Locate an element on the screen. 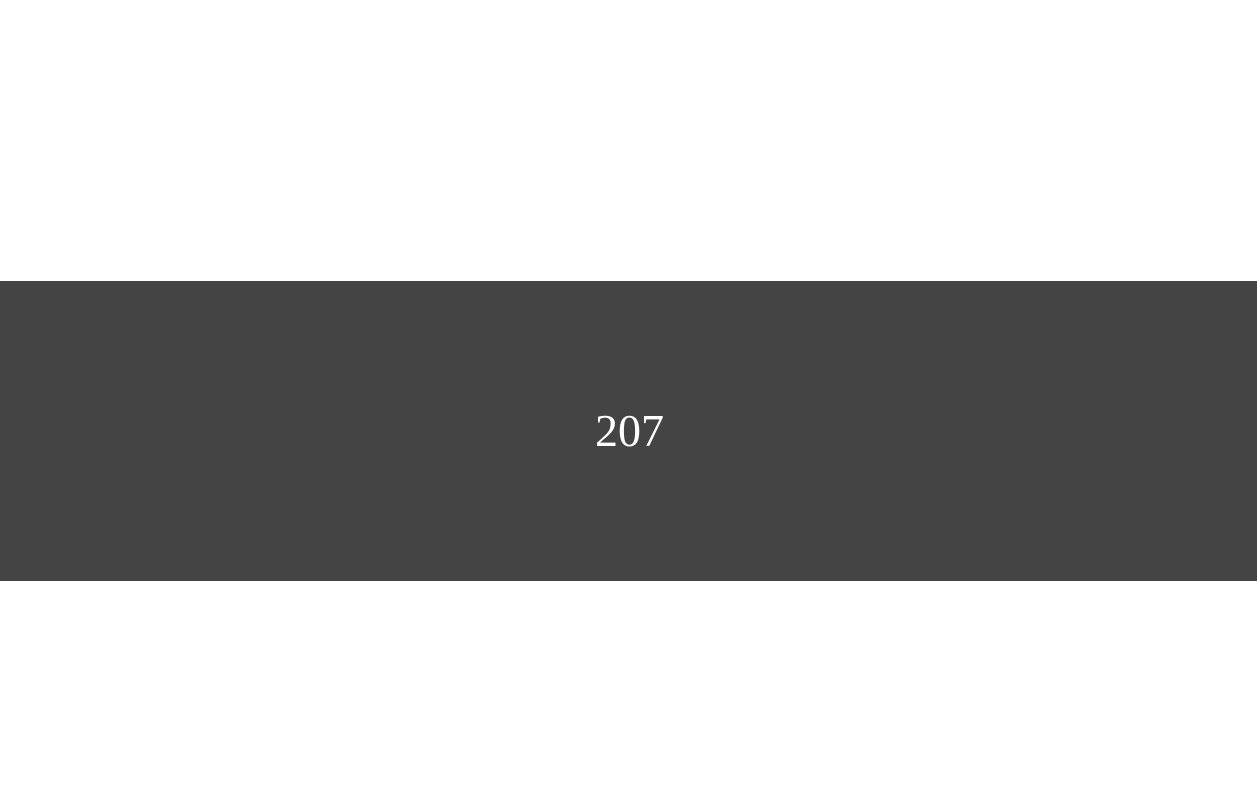 The height and width of the screenshot is (805, 1257). banner-value: 207 is located at coordinates (629, 430).